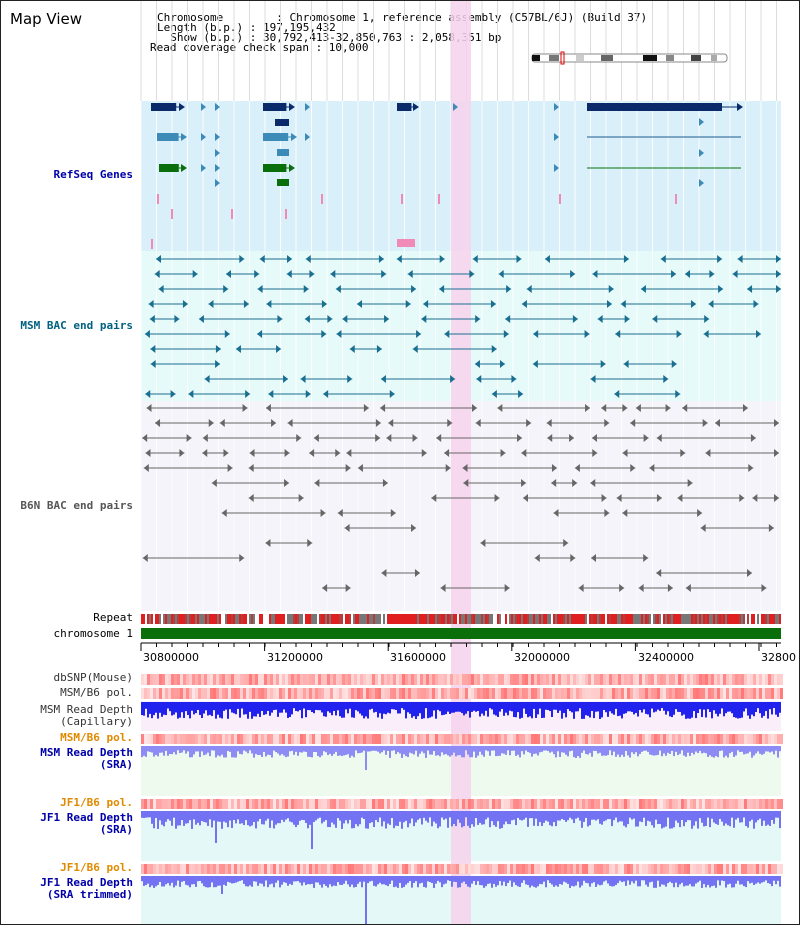 This screenshot has width=800, height=925. I want to click on highlight-region, so click(461, 463).